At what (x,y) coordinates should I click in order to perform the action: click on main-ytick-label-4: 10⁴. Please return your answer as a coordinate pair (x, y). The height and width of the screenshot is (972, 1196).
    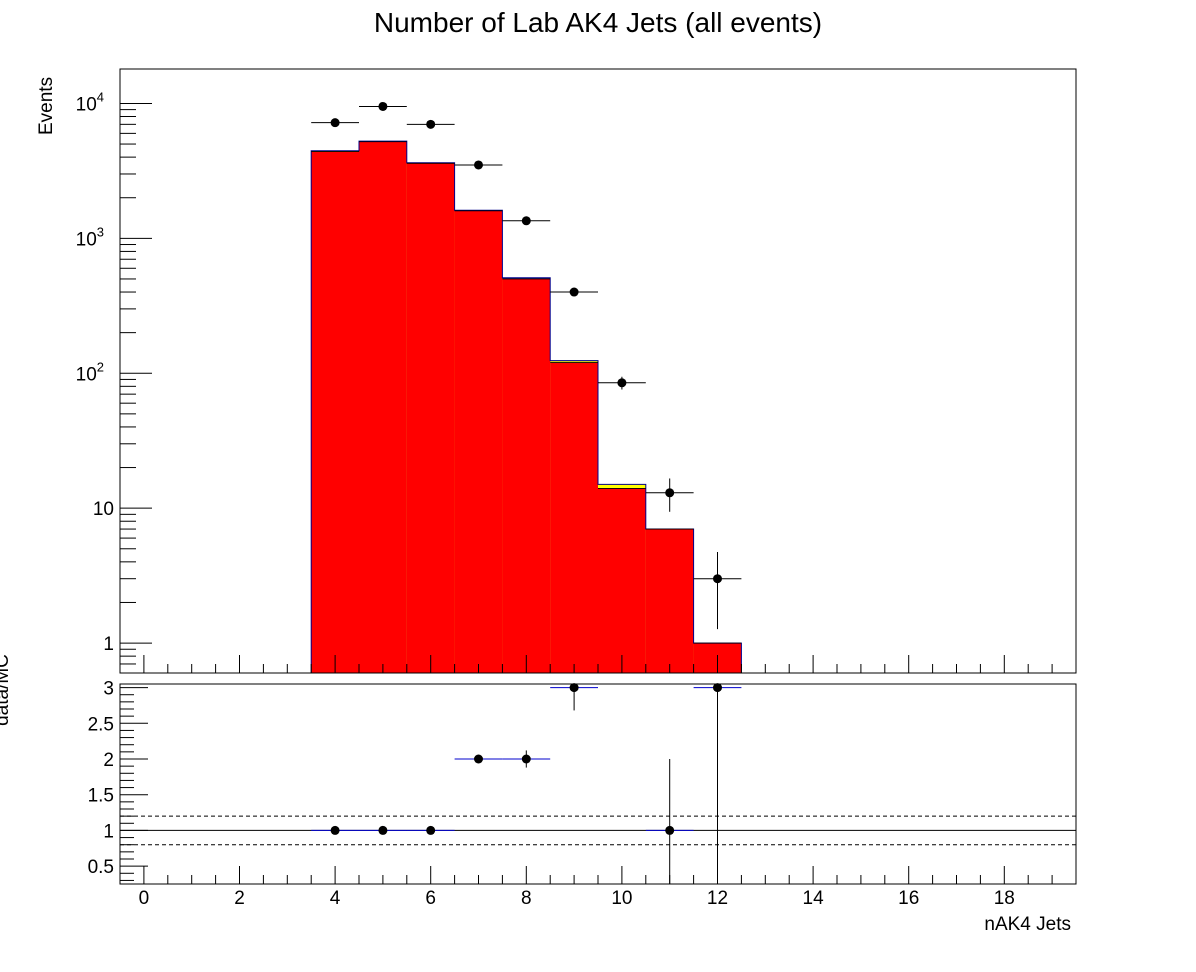
    Looking at the image, I should click on (90, 102).